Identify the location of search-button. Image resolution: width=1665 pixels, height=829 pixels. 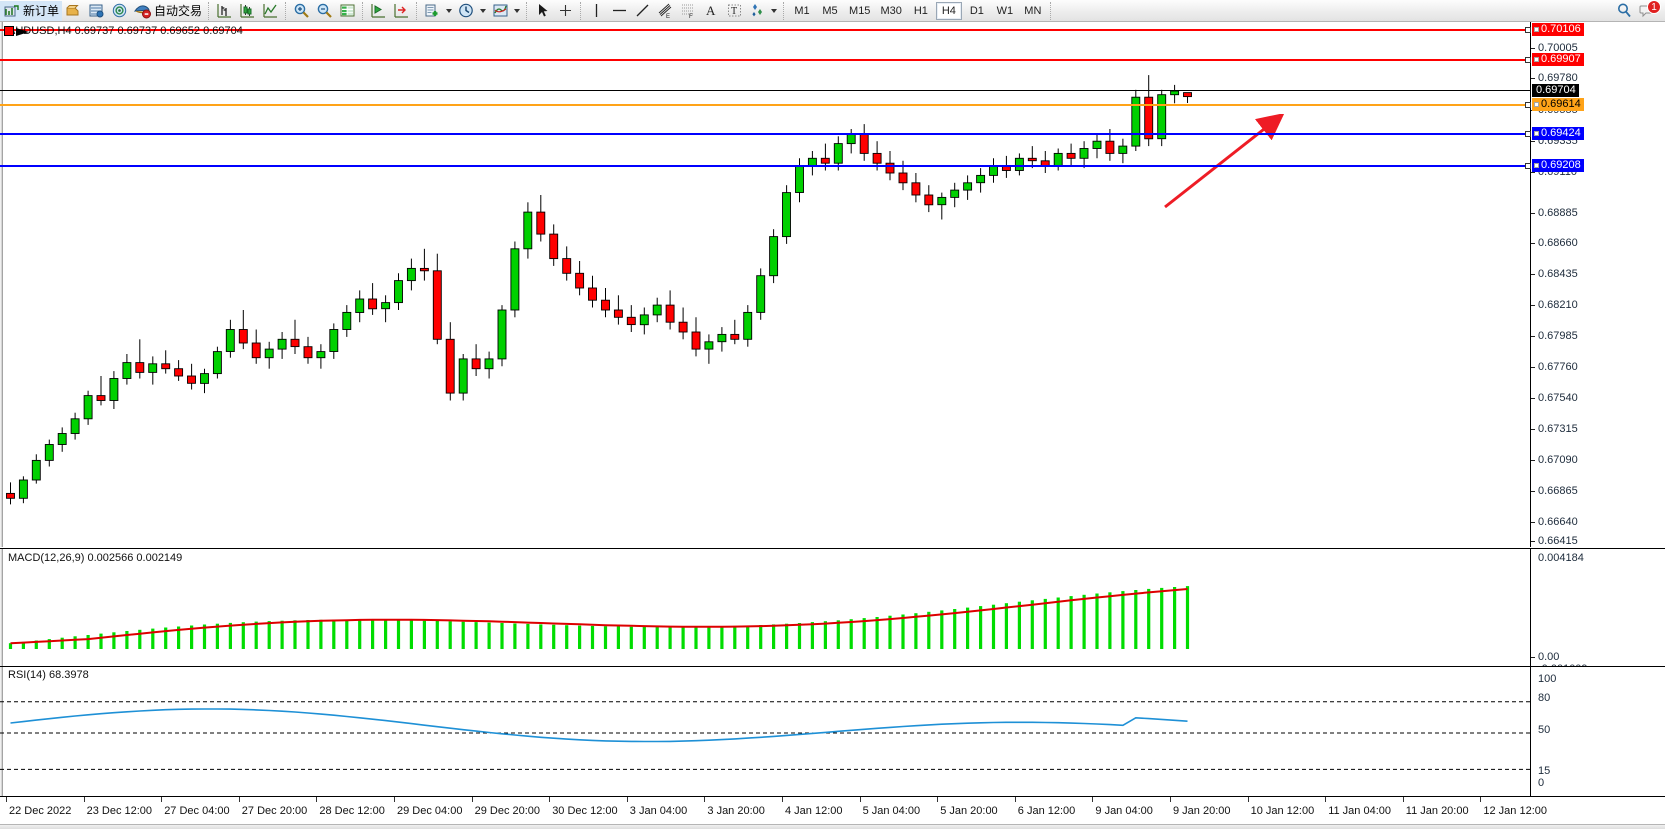
(1624, 11).